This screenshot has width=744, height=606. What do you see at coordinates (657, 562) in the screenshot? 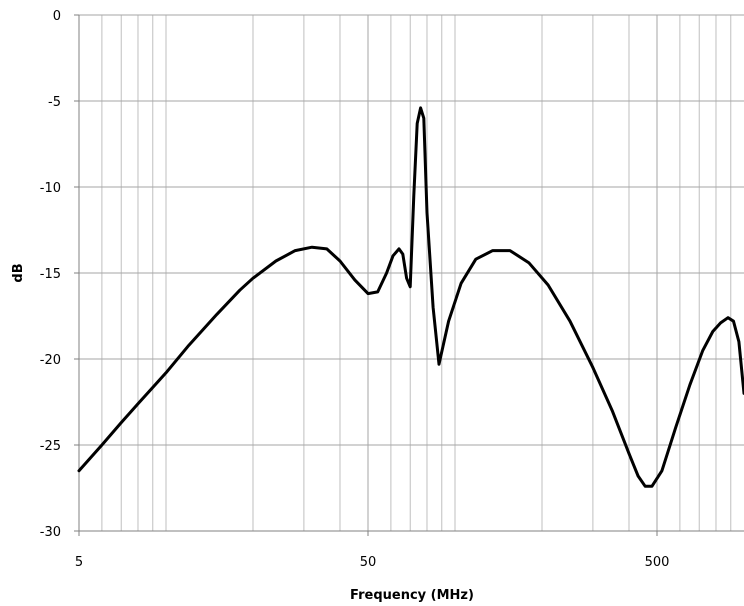
I see `x-tick-label: 500` at bounding box center [657, 562].